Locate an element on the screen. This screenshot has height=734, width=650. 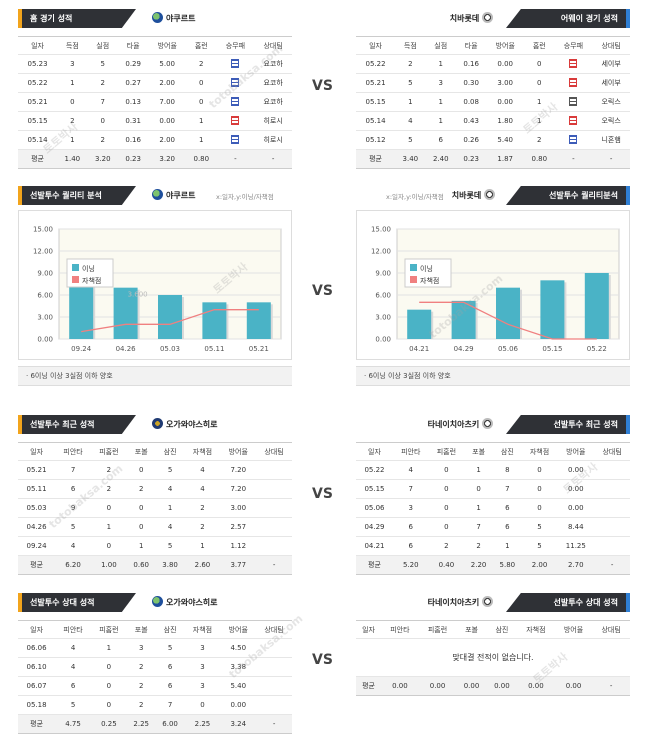
table-row: 05.21 7 2 0 5 4 7.20 is located at coordinates (155, 470).